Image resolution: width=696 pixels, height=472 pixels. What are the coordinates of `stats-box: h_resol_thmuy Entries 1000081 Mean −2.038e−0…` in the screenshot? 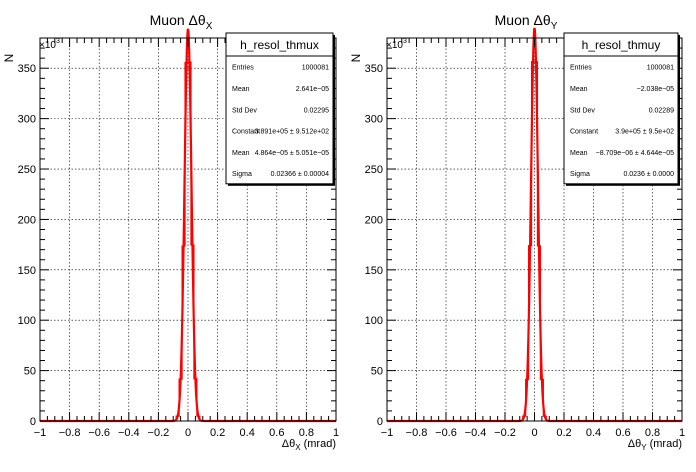 It's located at (621, 109).